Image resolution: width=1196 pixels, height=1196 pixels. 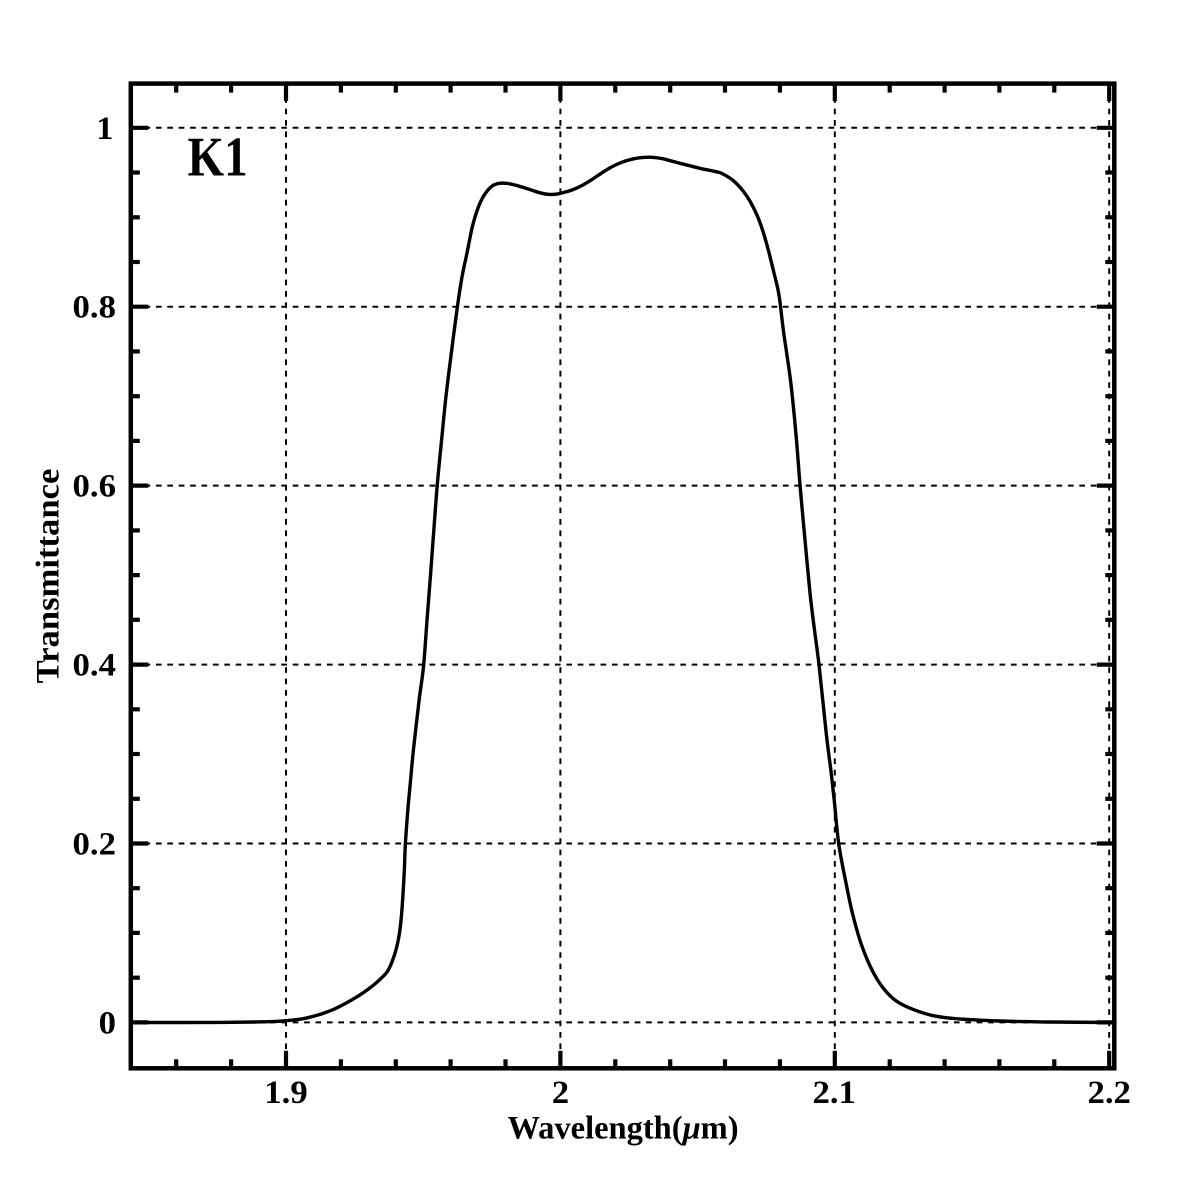 I want to click on svg-text: 0.6, so click(x=94, y=487).